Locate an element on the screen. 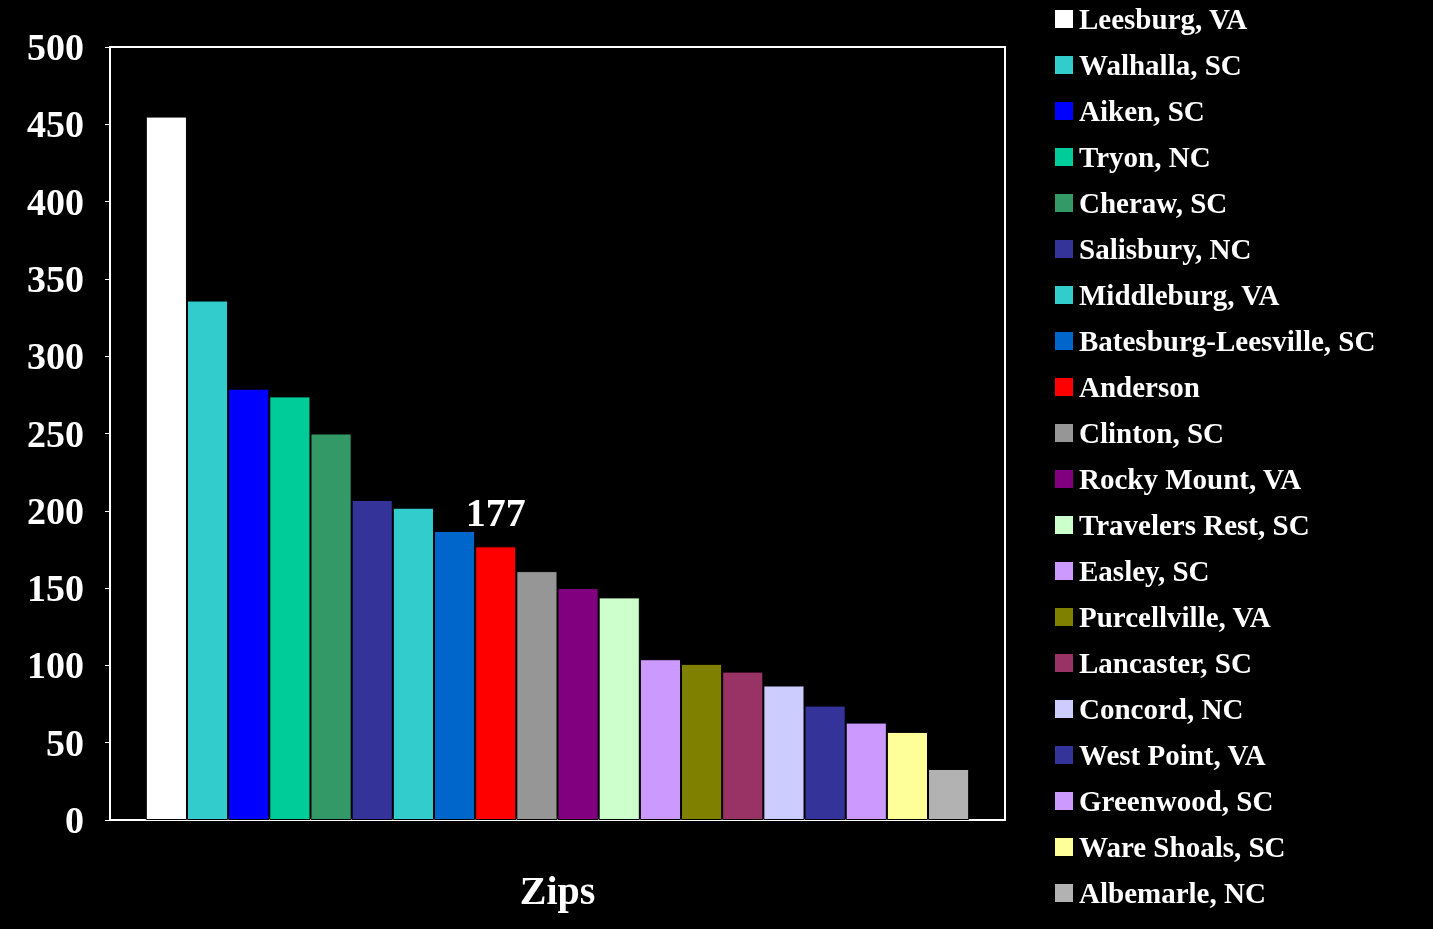  legend-label: Ware Shoals, SC is located at coordinates (1182, 847).